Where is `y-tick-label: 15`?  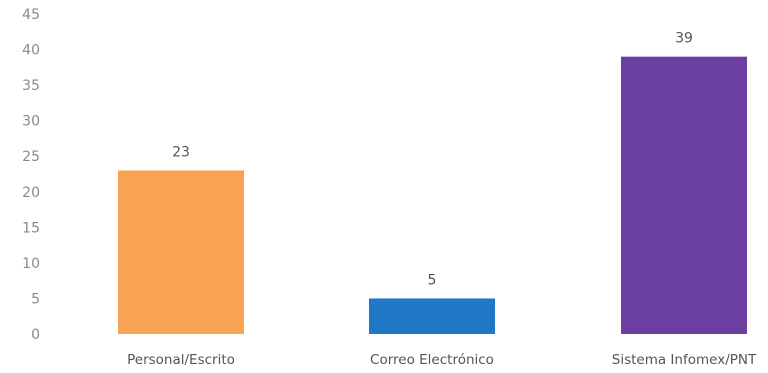
y-tick-label: 15 is located at coordinates (31, 228).